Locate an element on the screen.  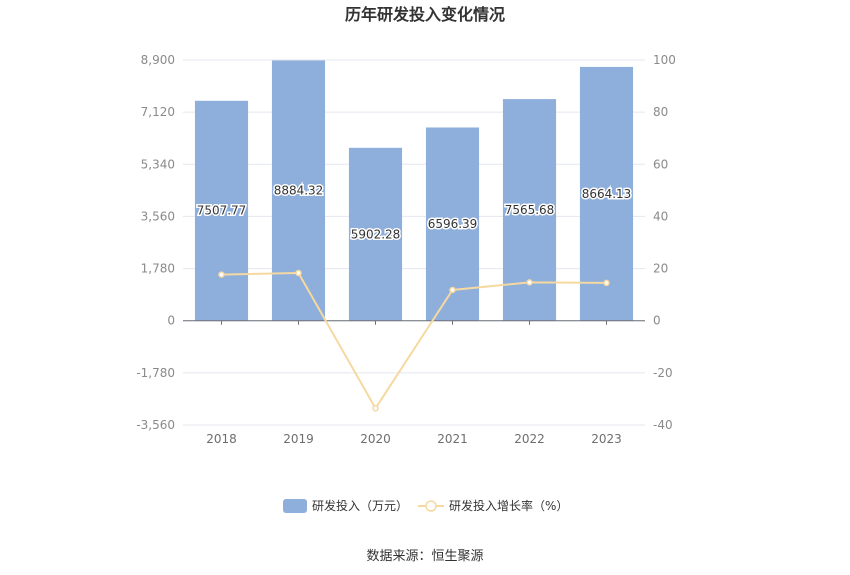
right-tick-label: 20 is located at coordinates (660, 269).